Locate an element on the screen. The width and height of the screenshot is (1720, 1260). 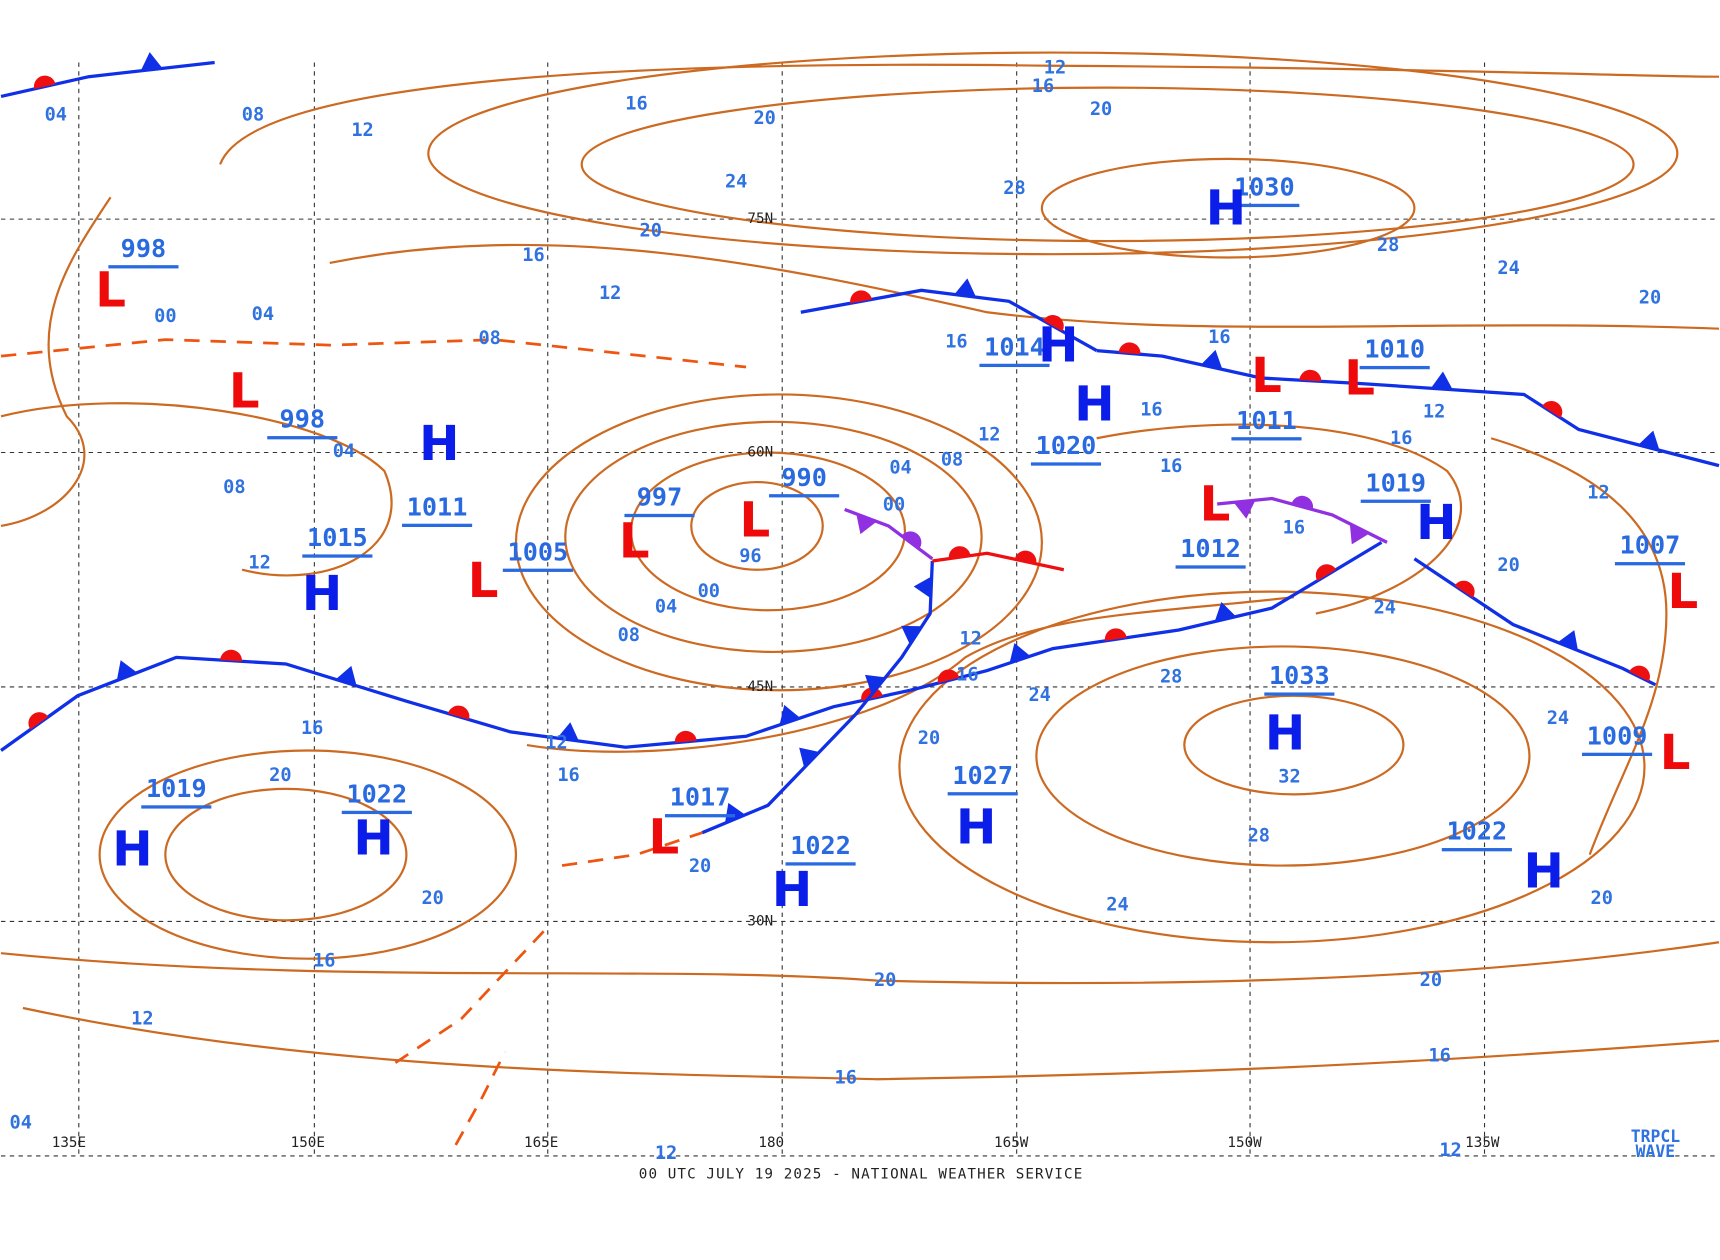
isobar-label: 00 is located at coordinates (894, 505).